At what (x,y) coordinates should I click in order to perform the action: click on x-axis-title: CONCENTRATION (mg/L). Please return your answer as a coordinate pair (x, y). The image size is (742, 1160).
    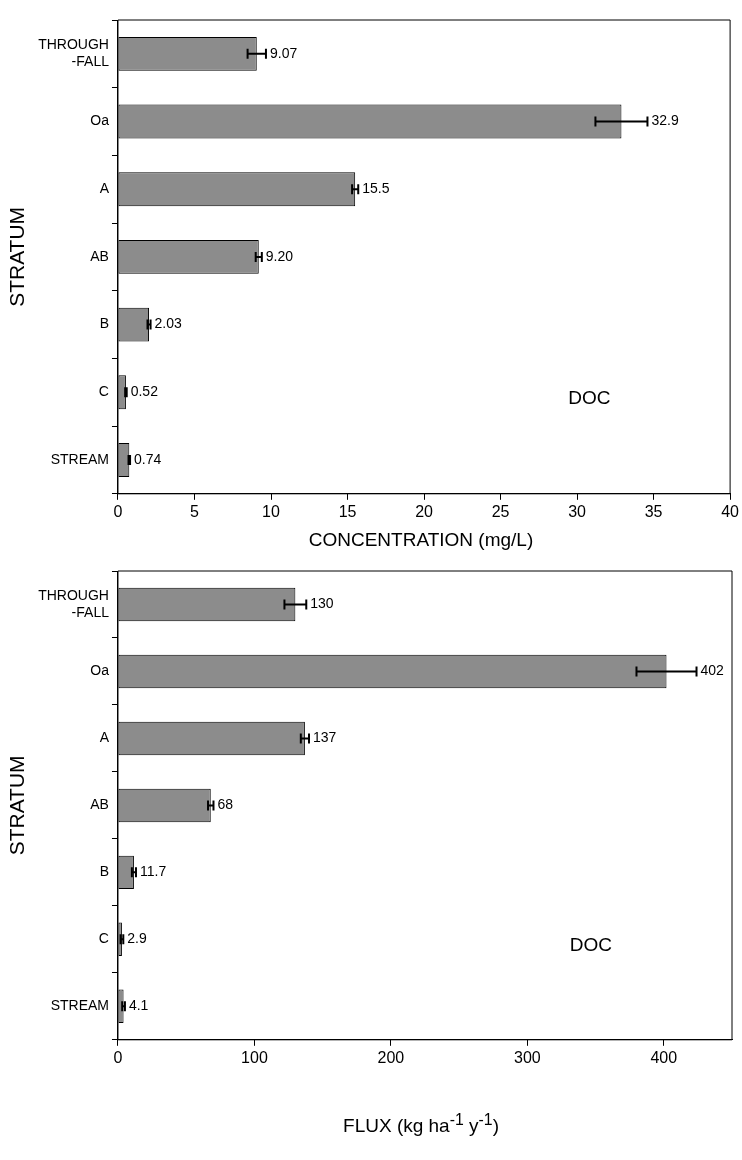
    Looking at the image, I should click on (421, 540).